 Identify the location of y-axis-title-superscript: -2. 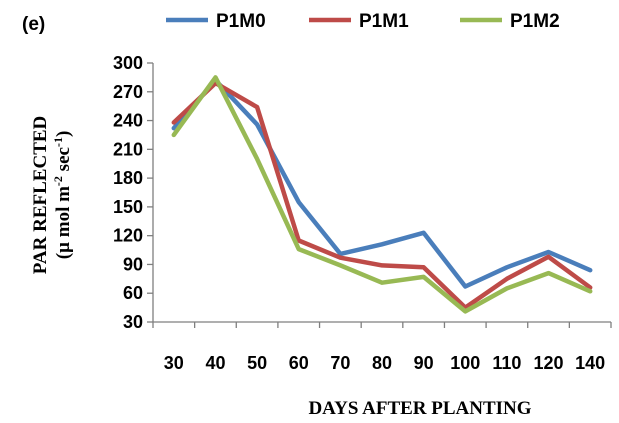
(58, 181).